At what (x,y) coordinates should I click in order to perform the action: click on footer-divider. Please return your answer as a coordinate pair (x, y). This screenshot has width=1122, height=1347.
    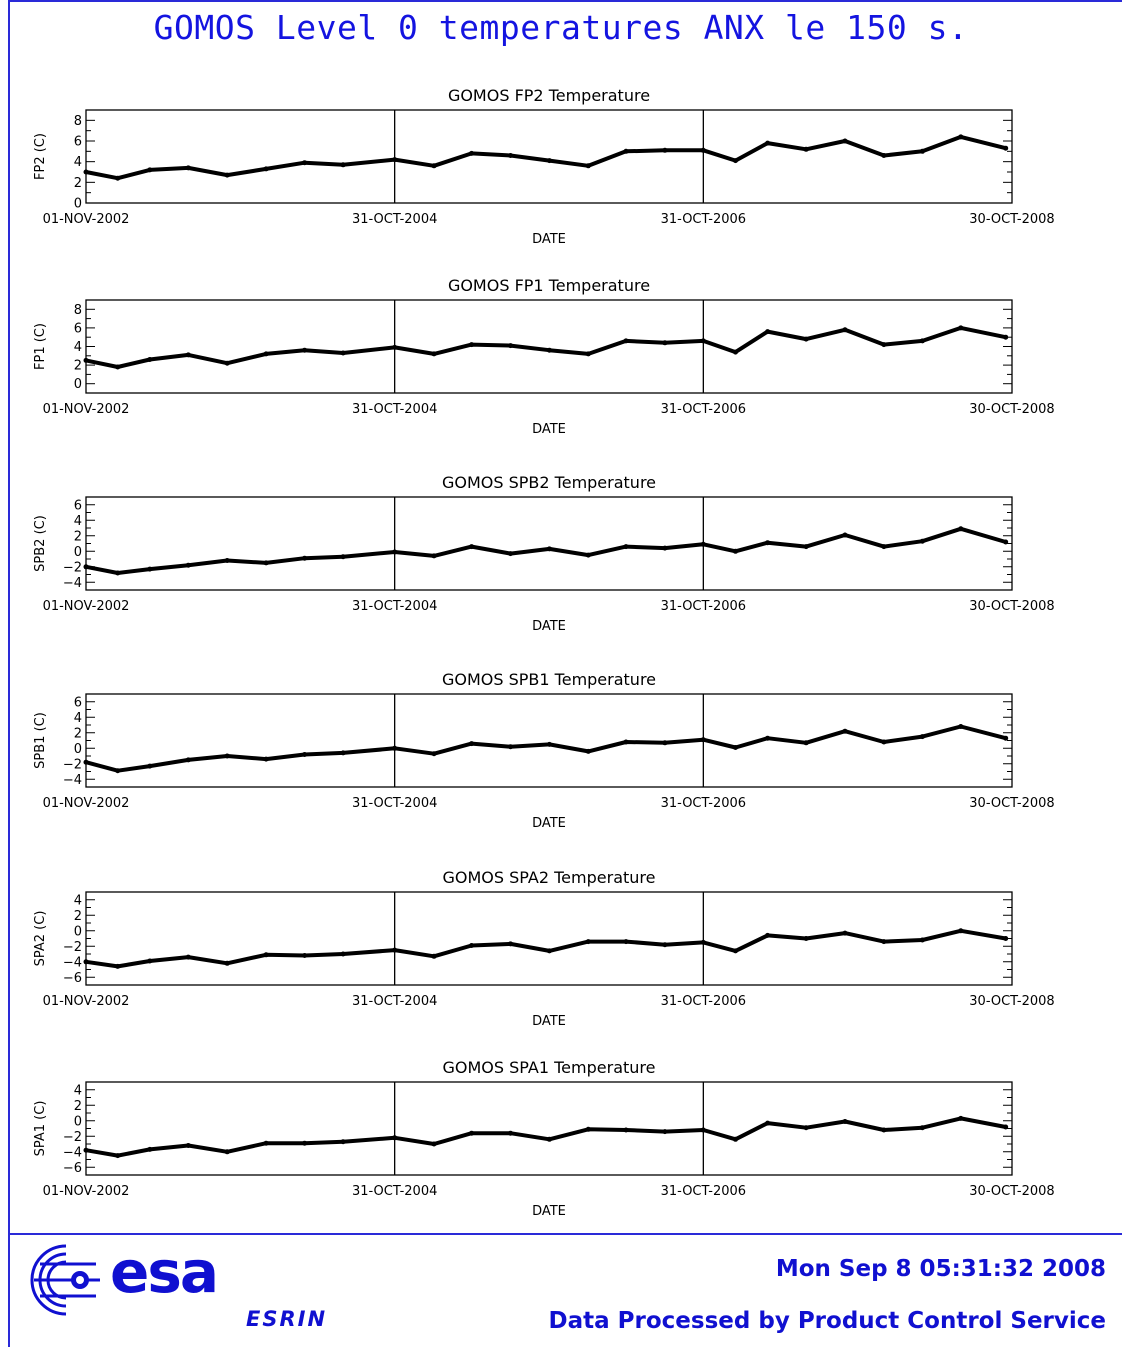
    Looking at the image, I should click on (565, 1234).